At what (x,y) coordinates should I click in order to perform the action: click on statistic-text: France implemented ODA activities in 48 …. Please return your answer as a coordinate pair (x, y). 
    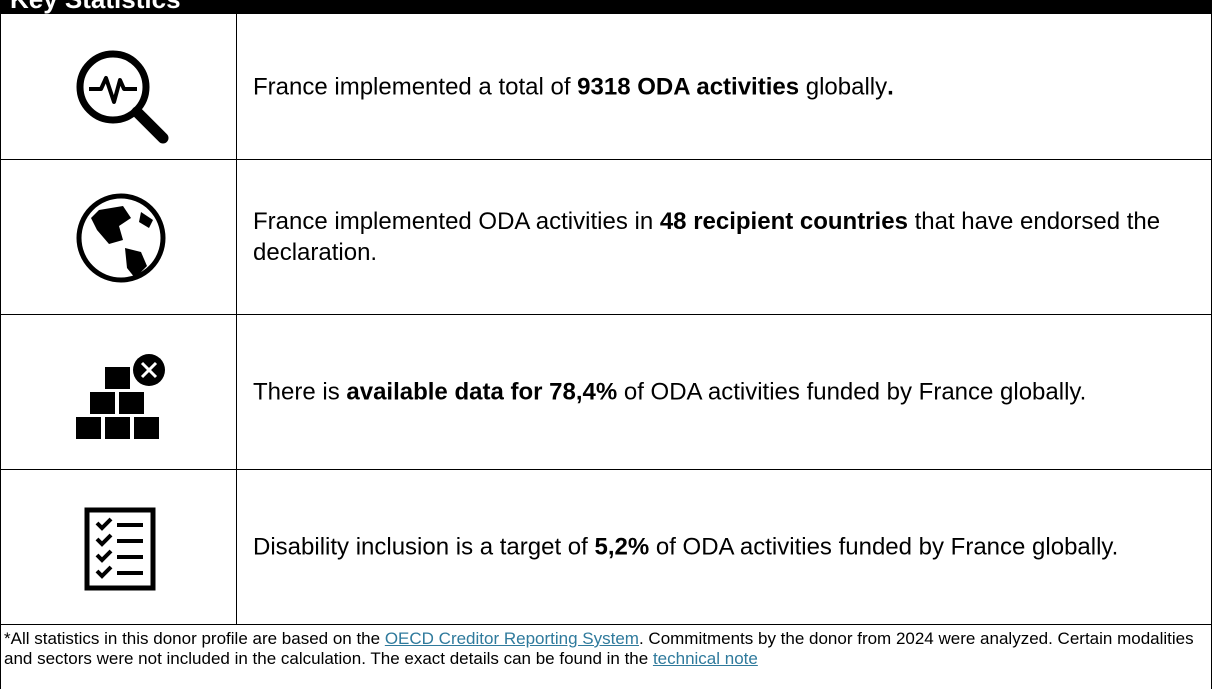
    Looking at the image, I should click on (725, 237).